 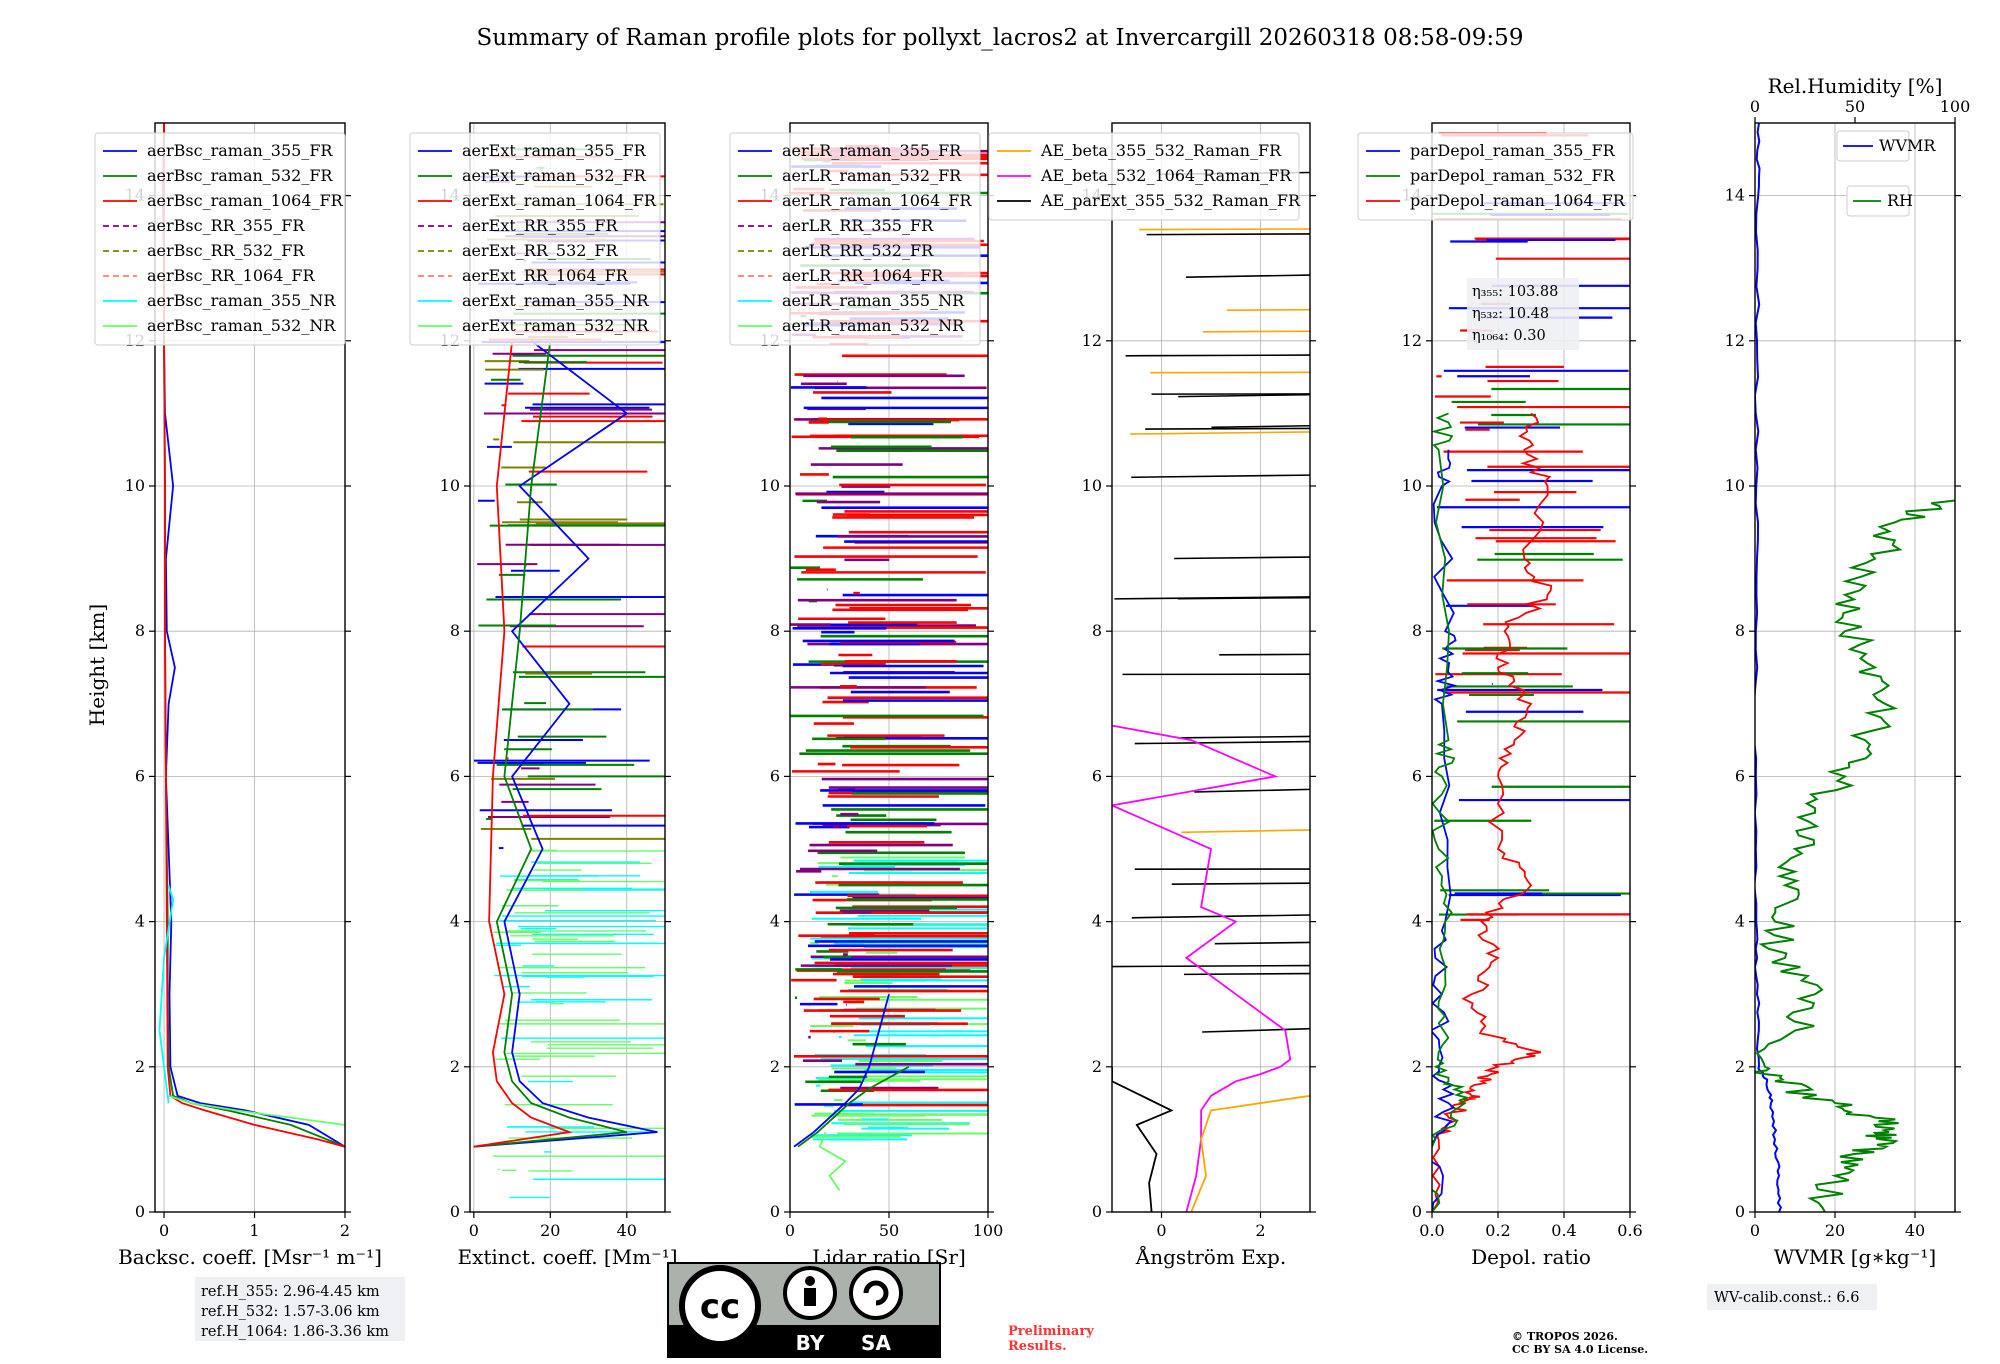 What do you see at coordinates (245, 200) in the screenshot?
I see `legend-entry: aerBsc_raman_1064_FR` at bounding box center [245, 200].